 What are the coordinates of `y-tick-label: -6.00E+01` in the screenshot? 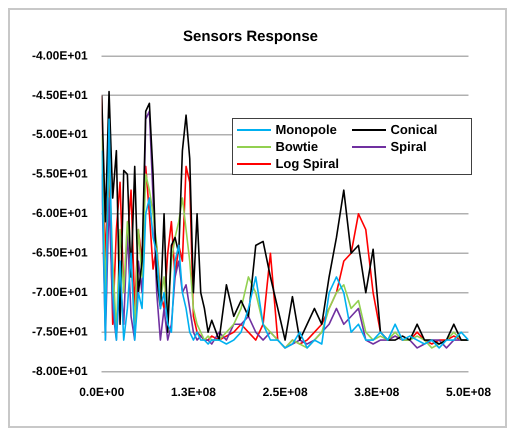 It's located at (60, 213).